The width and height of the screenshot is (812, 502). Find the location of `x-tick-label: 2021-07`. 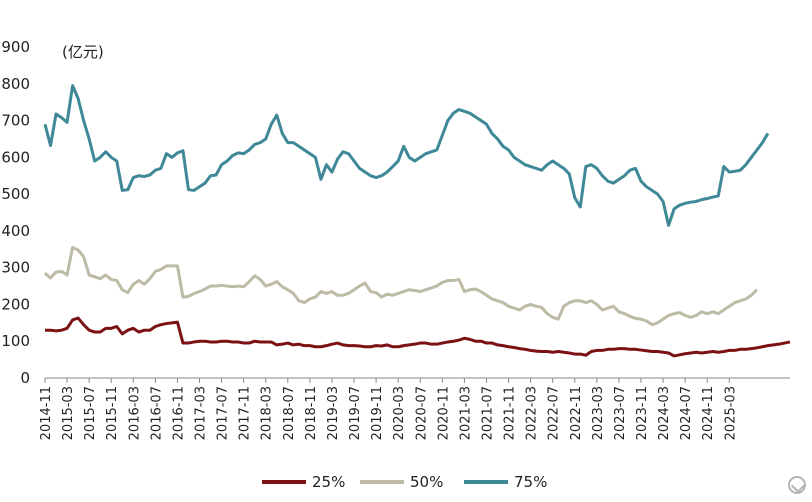

x-tick-label: 2021-07 is located at coordinates (487, 413).